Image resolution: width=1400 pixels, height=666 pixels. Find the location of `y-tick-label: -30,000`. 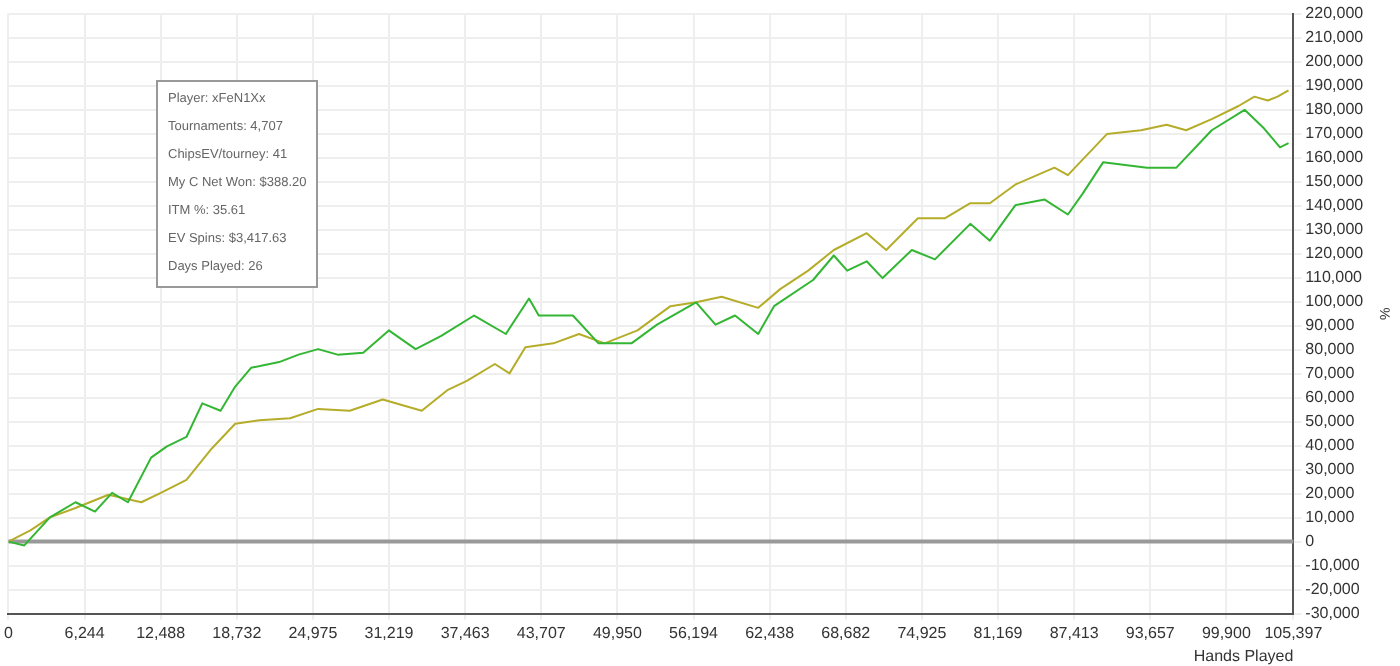

y-tick-label: -30,000 is located at coordinates (1333, 613).